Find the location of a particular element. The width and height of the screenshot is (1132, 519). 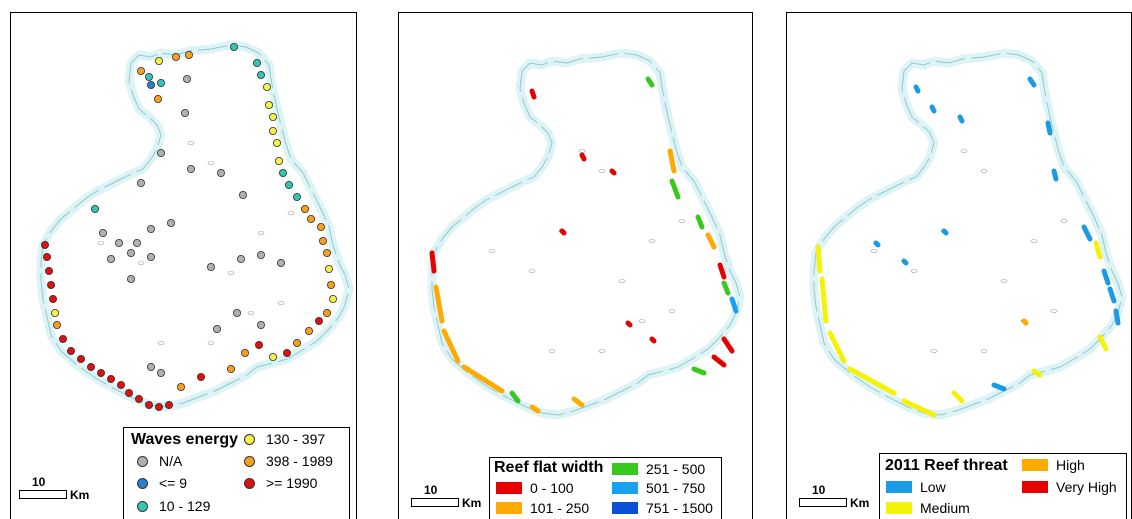

legend-title: Waves energy is located at coordinates (185, 439).